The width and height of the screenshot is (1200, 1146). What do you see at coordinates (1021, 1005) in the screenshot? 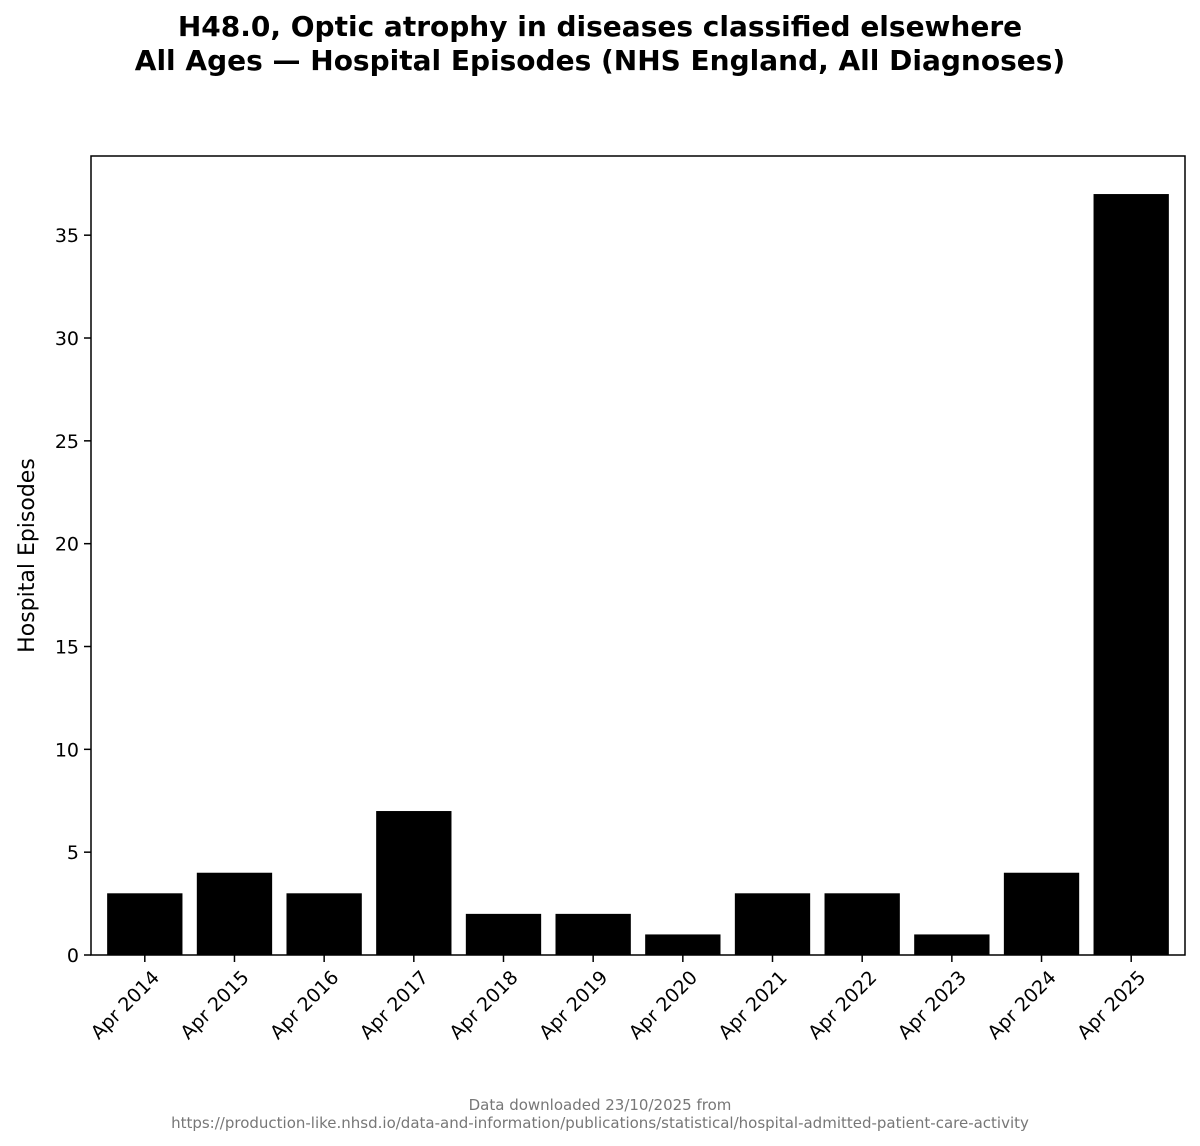
I see `x-tick-label: Apr 2024` at bounding box center [1021, 1005].